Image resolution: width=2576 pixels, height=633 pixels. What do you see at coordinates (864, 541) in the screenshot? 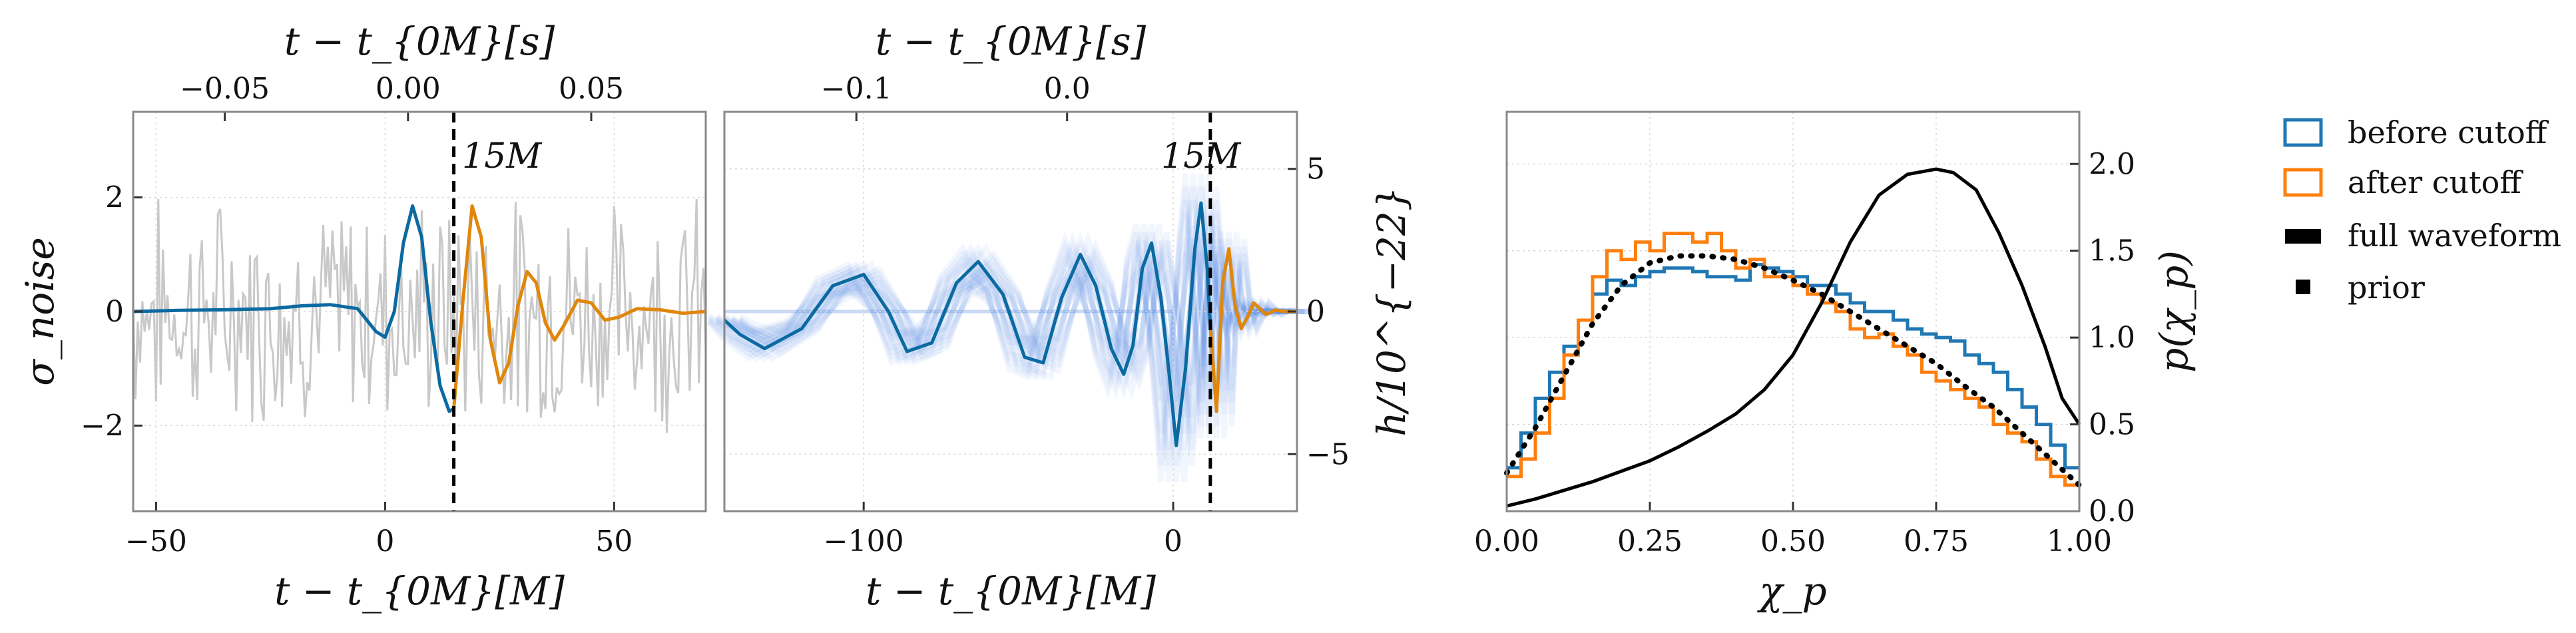
I see `p2-xtick-label: −100` at bounding box center [864, 541].